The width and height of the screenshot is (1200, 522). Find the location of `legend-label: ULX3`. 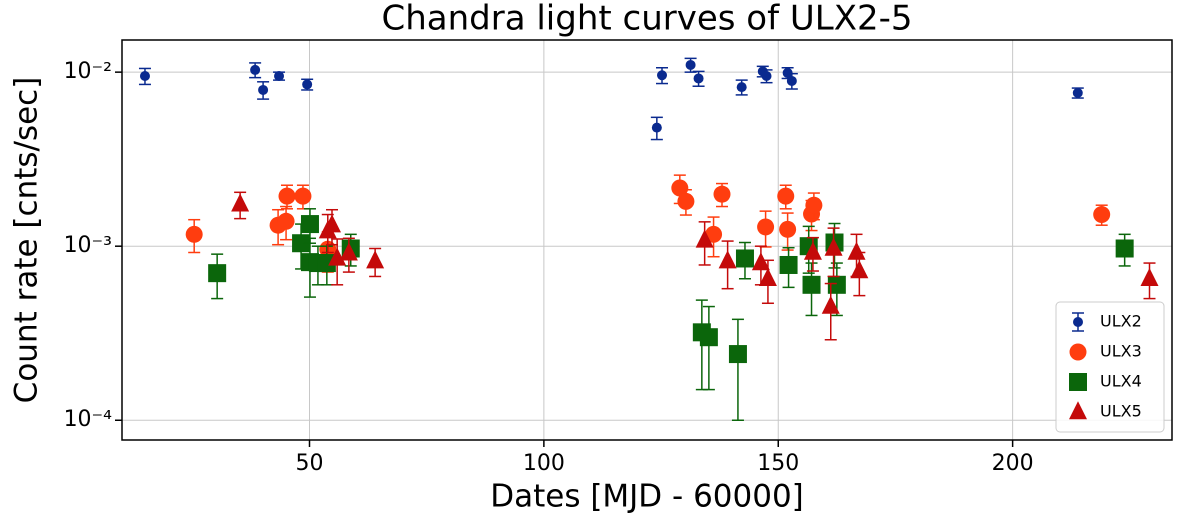

legend-label: ULX3 is located at coordinates (1121, 351).